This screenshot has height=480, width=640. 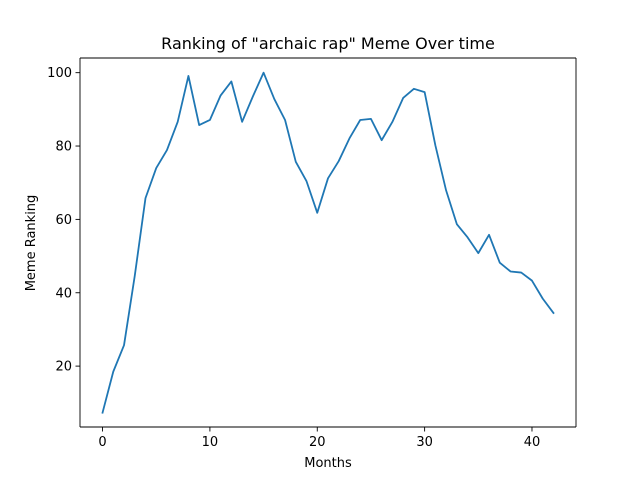 What do you see at coordinates (317, 442) in the screenshot?
I see `x-tick-label: 20` at bounding box center [317, 442].